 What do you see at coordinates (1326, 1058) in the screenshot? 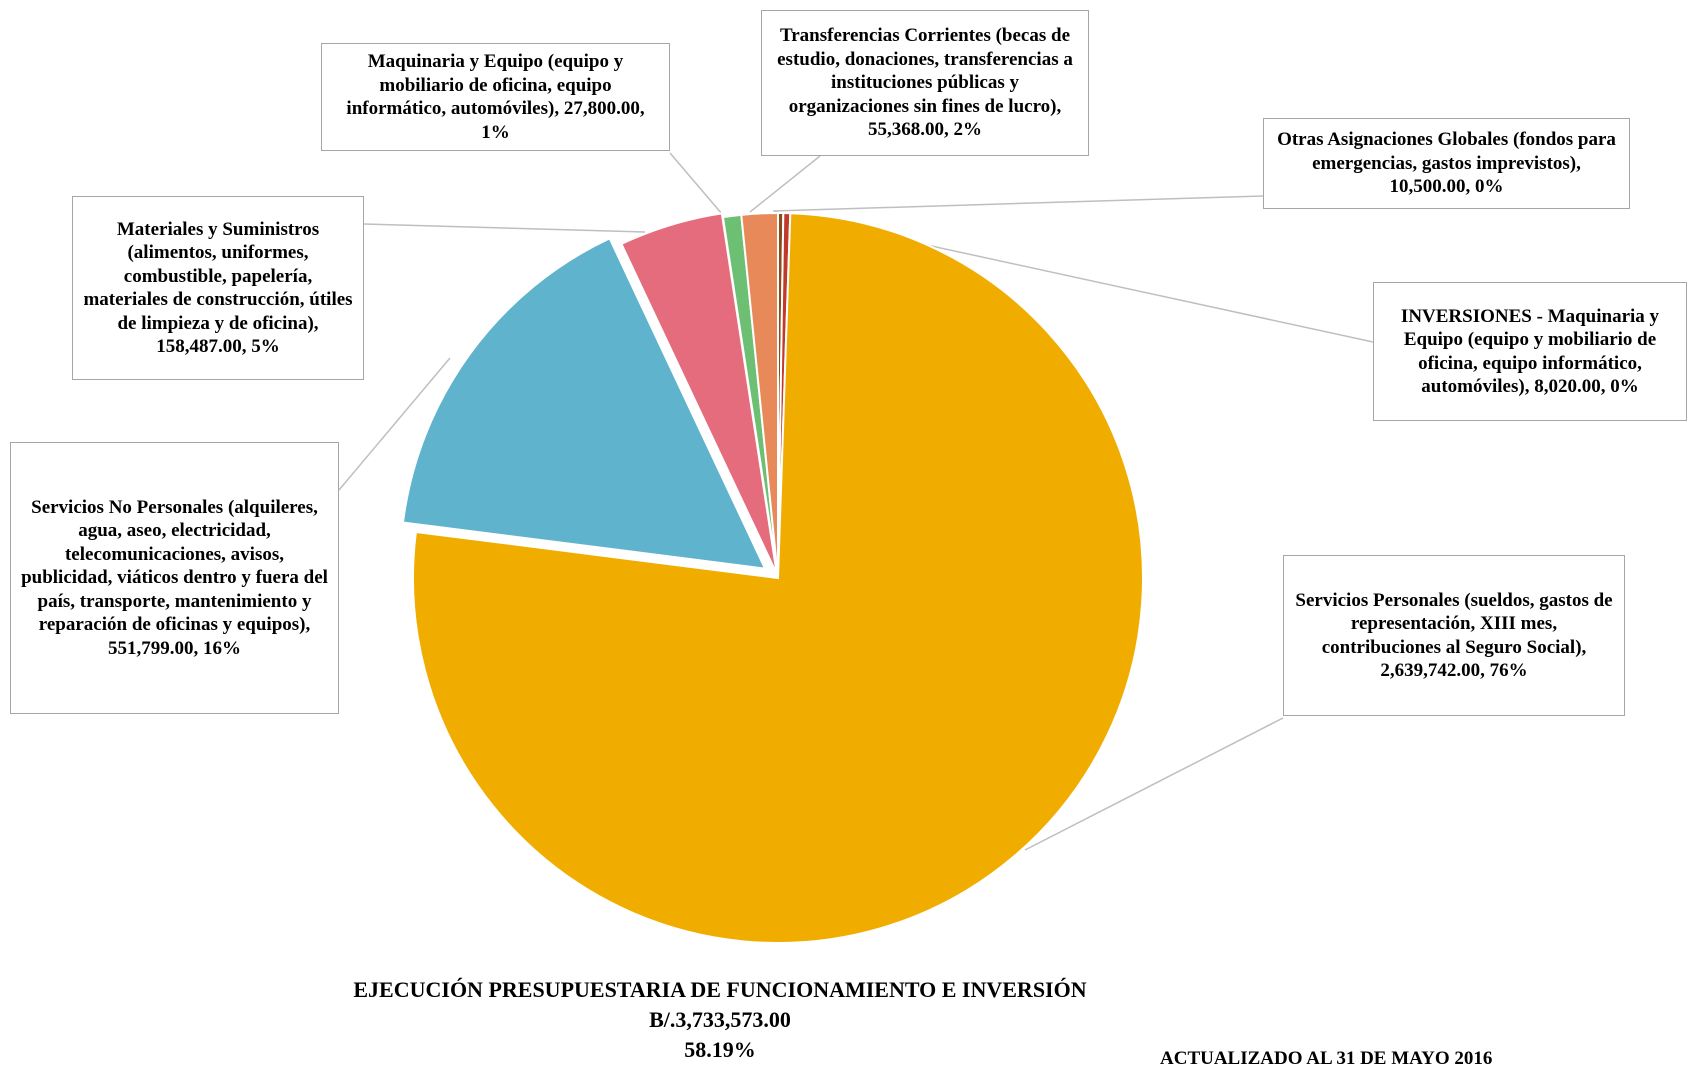
I see `updated-date: ACTUALIZADO AL 31 DE MAYO 2016` at bounding box center [1326, 1058].